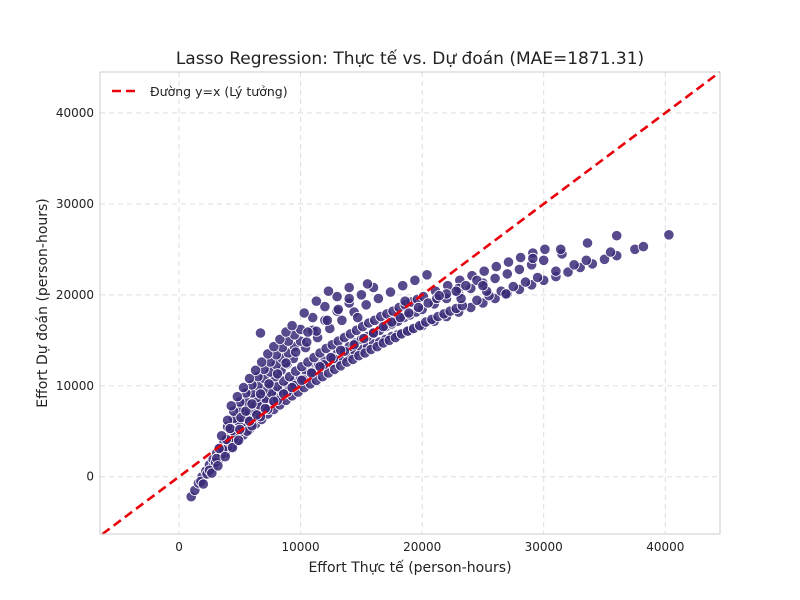 Image resolution: width=800 pixels, height=600 pixels. What do you see at coordinates (300, 547) in the screenshot?
I see `x-tick-label: 10000` at bounding box center [300, 547].